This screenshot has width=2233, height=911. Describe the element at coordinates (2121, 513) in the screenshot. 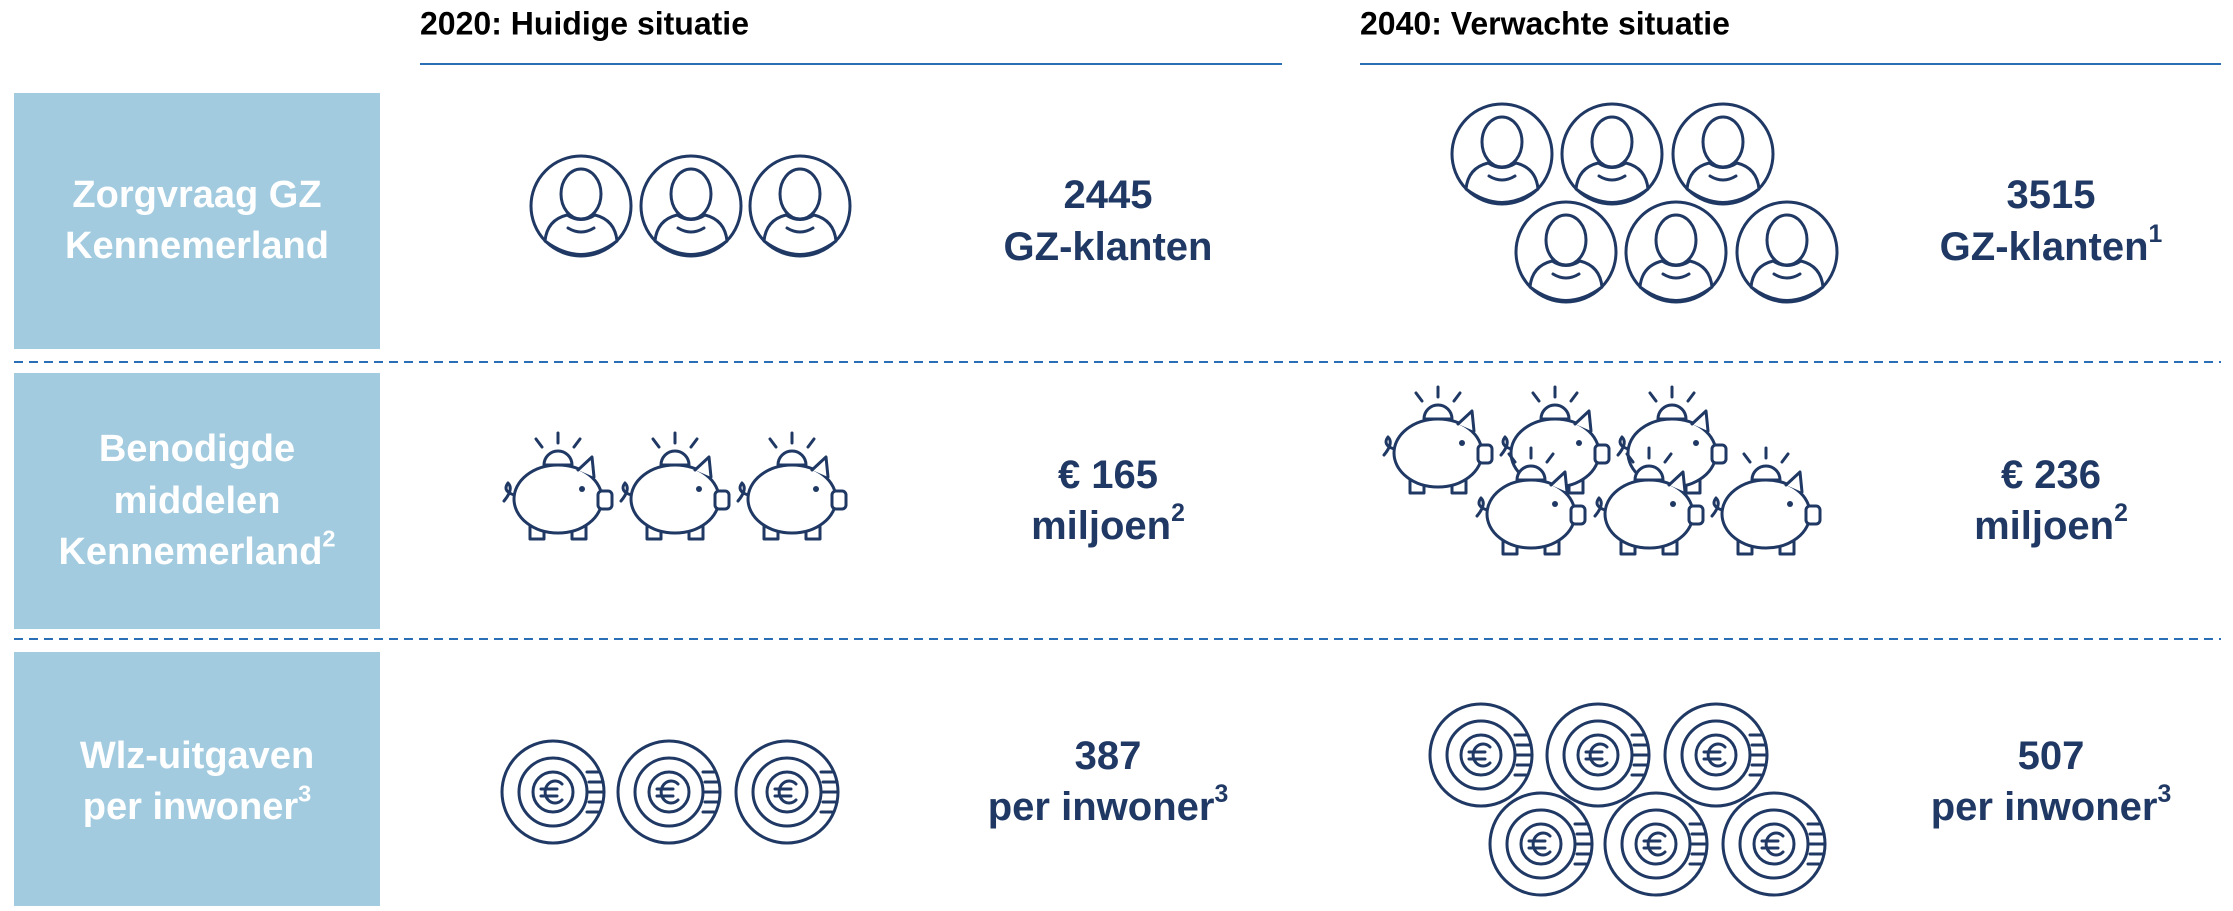

I see `footnote-mark: 2` at that location.